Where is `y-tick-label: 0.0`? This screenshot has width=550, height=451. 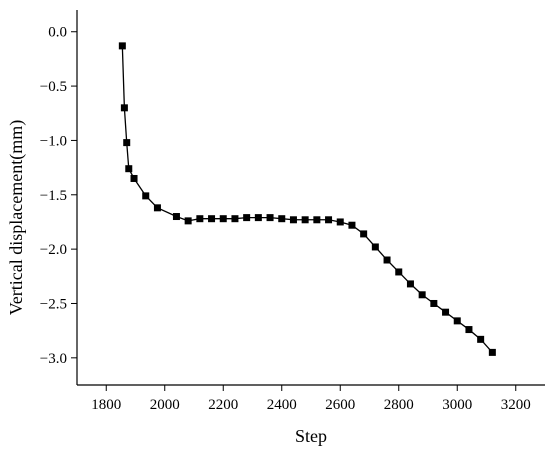
y-tick-label: 0.0 is located at coordinates (57, 33).